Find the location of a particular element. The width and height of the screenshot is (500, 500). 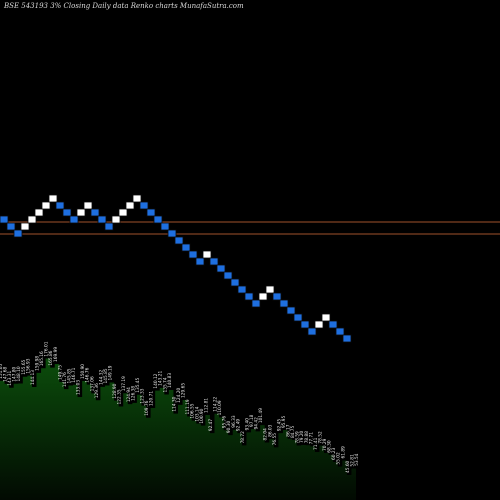

price-label: 96.33 is located at coordinates (234, 421).